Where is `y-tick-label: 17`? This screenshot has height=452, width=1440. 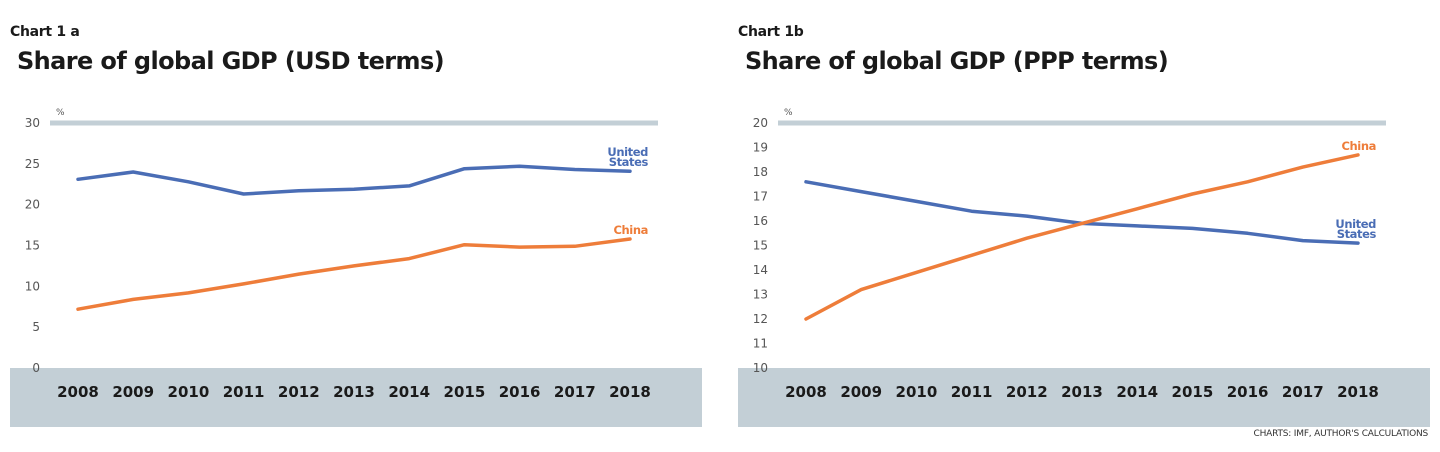
y-tick-label: 17 is located at coordinates (760, 197).